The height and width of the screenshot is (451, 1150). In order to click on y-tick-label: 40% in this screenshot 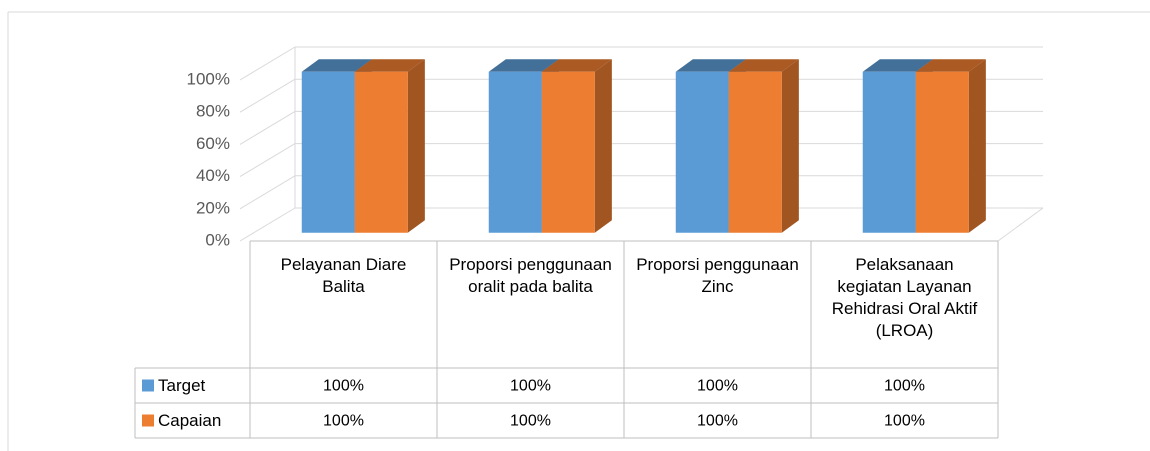, I will do `click(213, 175)`.